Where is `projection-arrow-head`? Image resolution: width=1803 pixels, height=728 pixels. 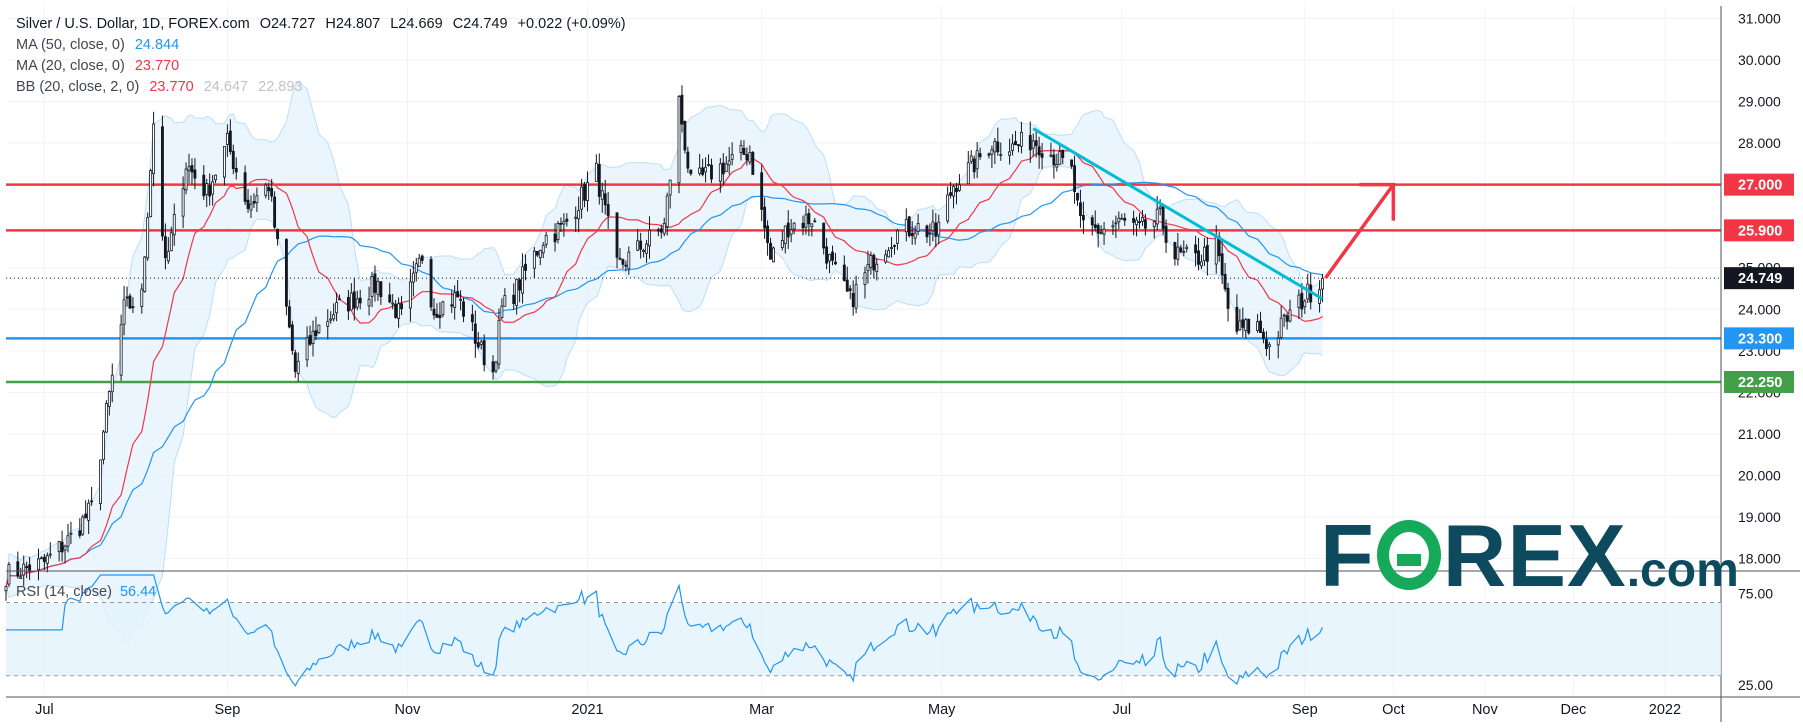
projection-arrow-head is located at coordinates (1377, 201).